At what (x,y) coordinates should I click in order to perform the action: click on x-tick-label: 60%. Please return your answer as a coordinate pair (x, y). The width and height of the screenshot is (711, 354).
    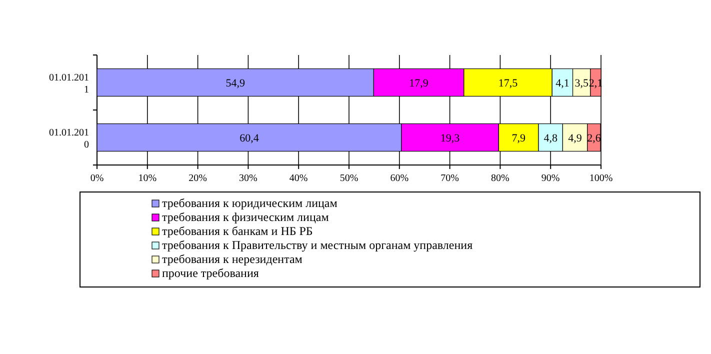
    Looking at the image, I should click on (399, 178).